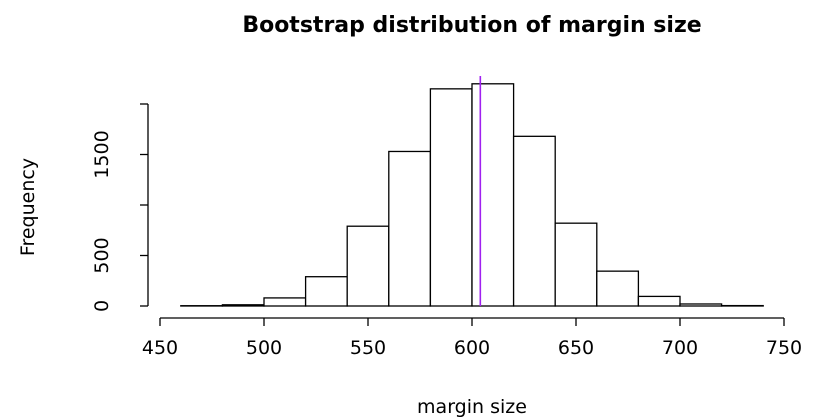 Image resolution: width=813 pixels, height=419 pixels. Describe the element at coordinates (471, 25) in the screenshot. I see `chart-title: Bootstrap distribution of margin size` at that location.